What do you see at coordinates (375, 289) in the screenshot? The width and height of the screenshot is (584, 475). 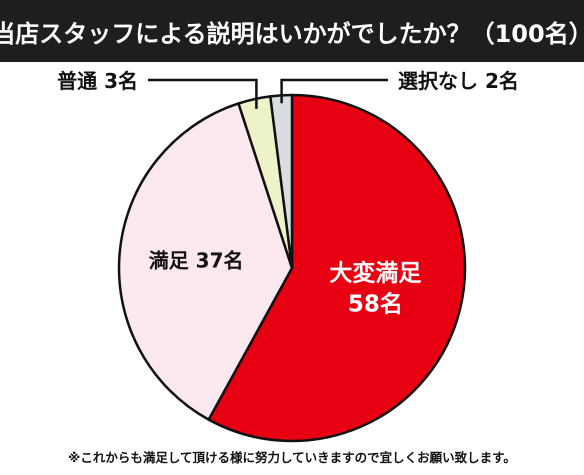 I see `slice-label-very-satisfied: 大変満足 58名` at bounding box center [375, 289].